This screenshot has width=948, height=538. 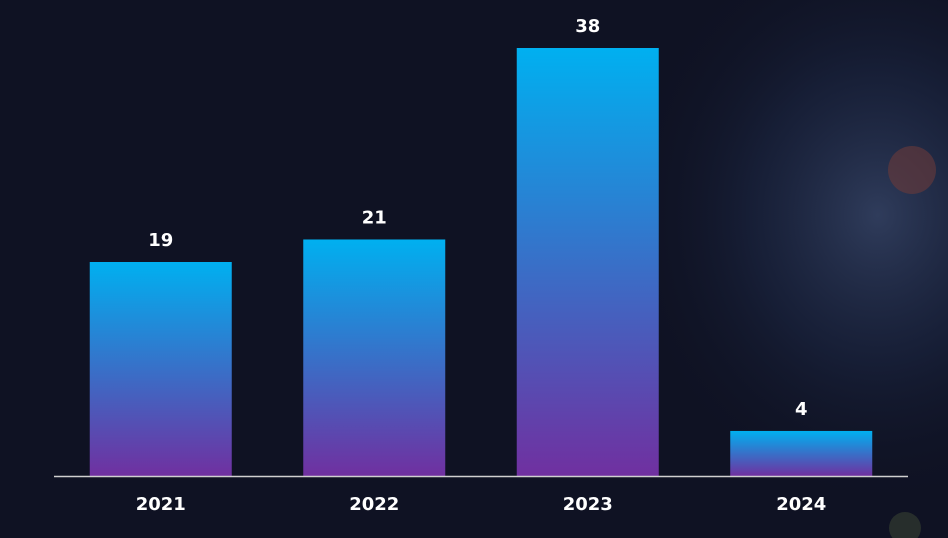 I want to click on x-tick-label: 2022, so click(x=374, y=504).